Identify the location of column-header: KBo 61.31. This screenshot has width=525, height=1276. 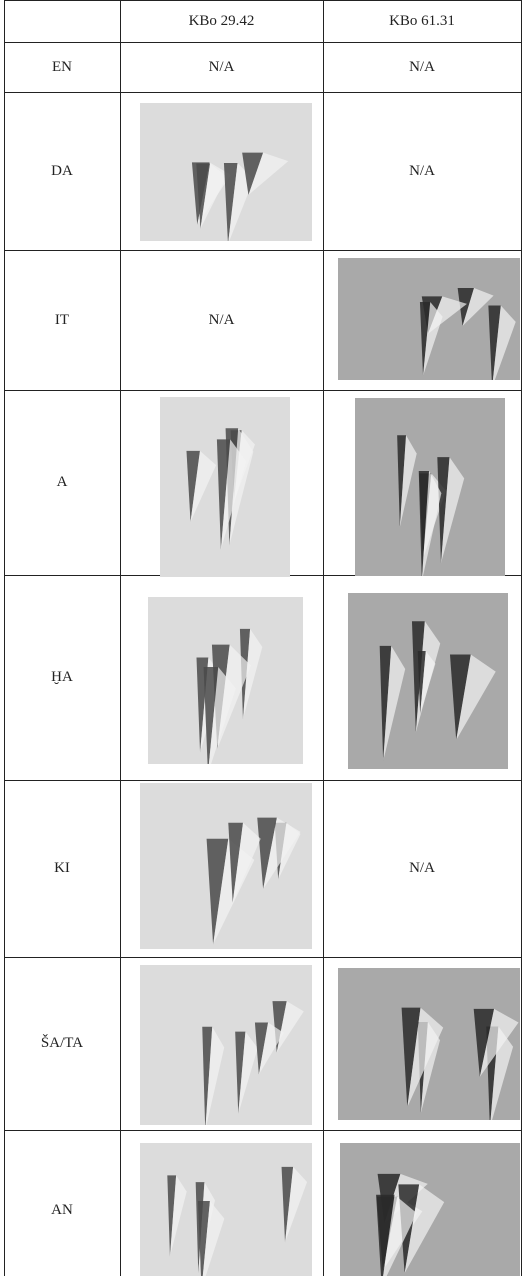
(422, 20).